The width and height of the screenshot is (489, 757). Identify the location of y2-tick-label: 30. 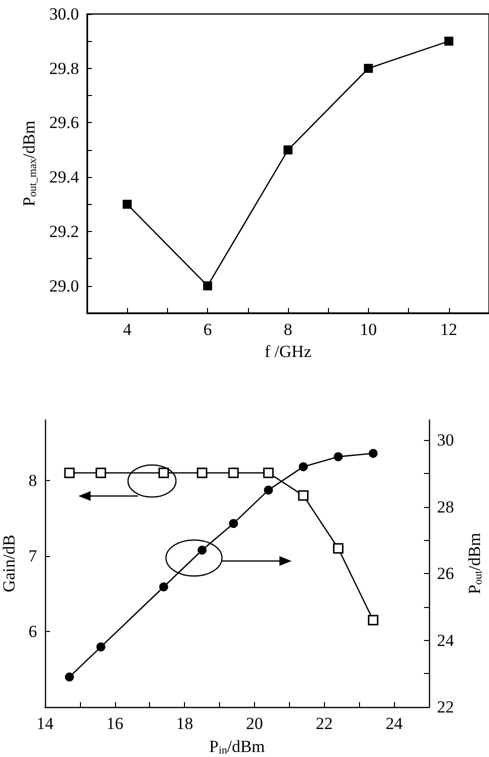
(445, 440).